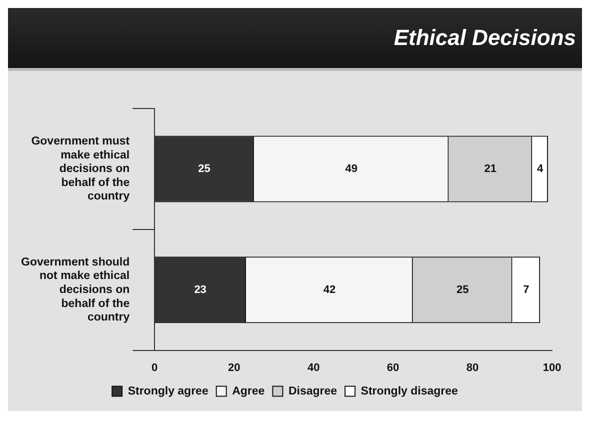  I want to click on header-banner: Ethical Decisions, so click(295, 39).